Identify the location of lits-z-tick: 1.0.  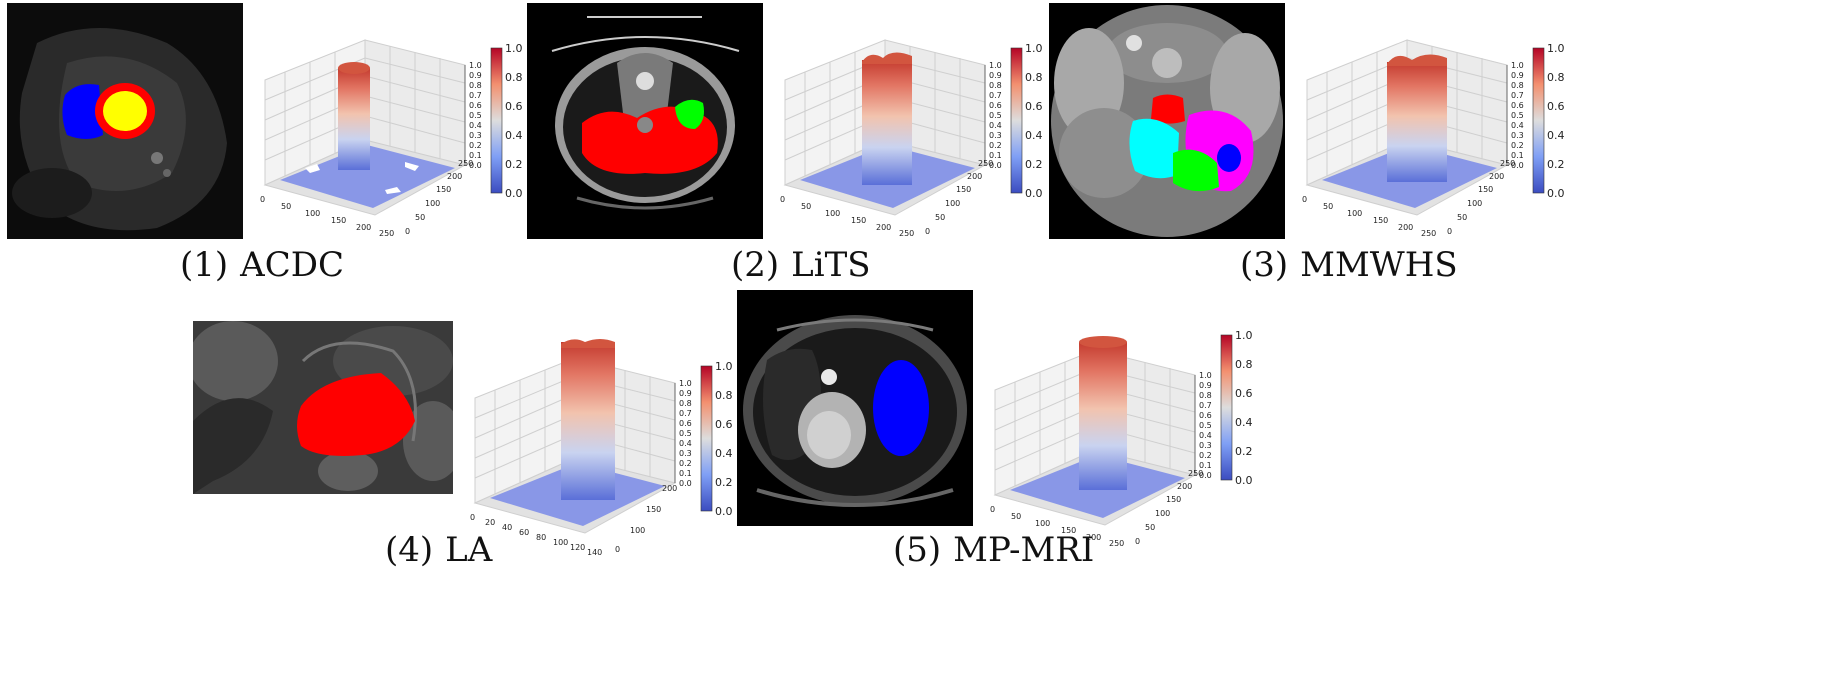
(995, 65).